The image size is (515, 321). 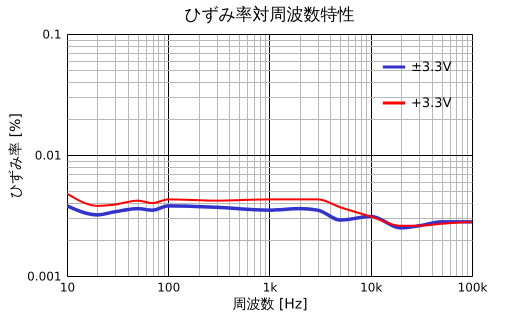 What do you see at coordinates (48, 155) in the screenshot?
I see `y-tick-label: 0.01` at bounding box center [48, 155].